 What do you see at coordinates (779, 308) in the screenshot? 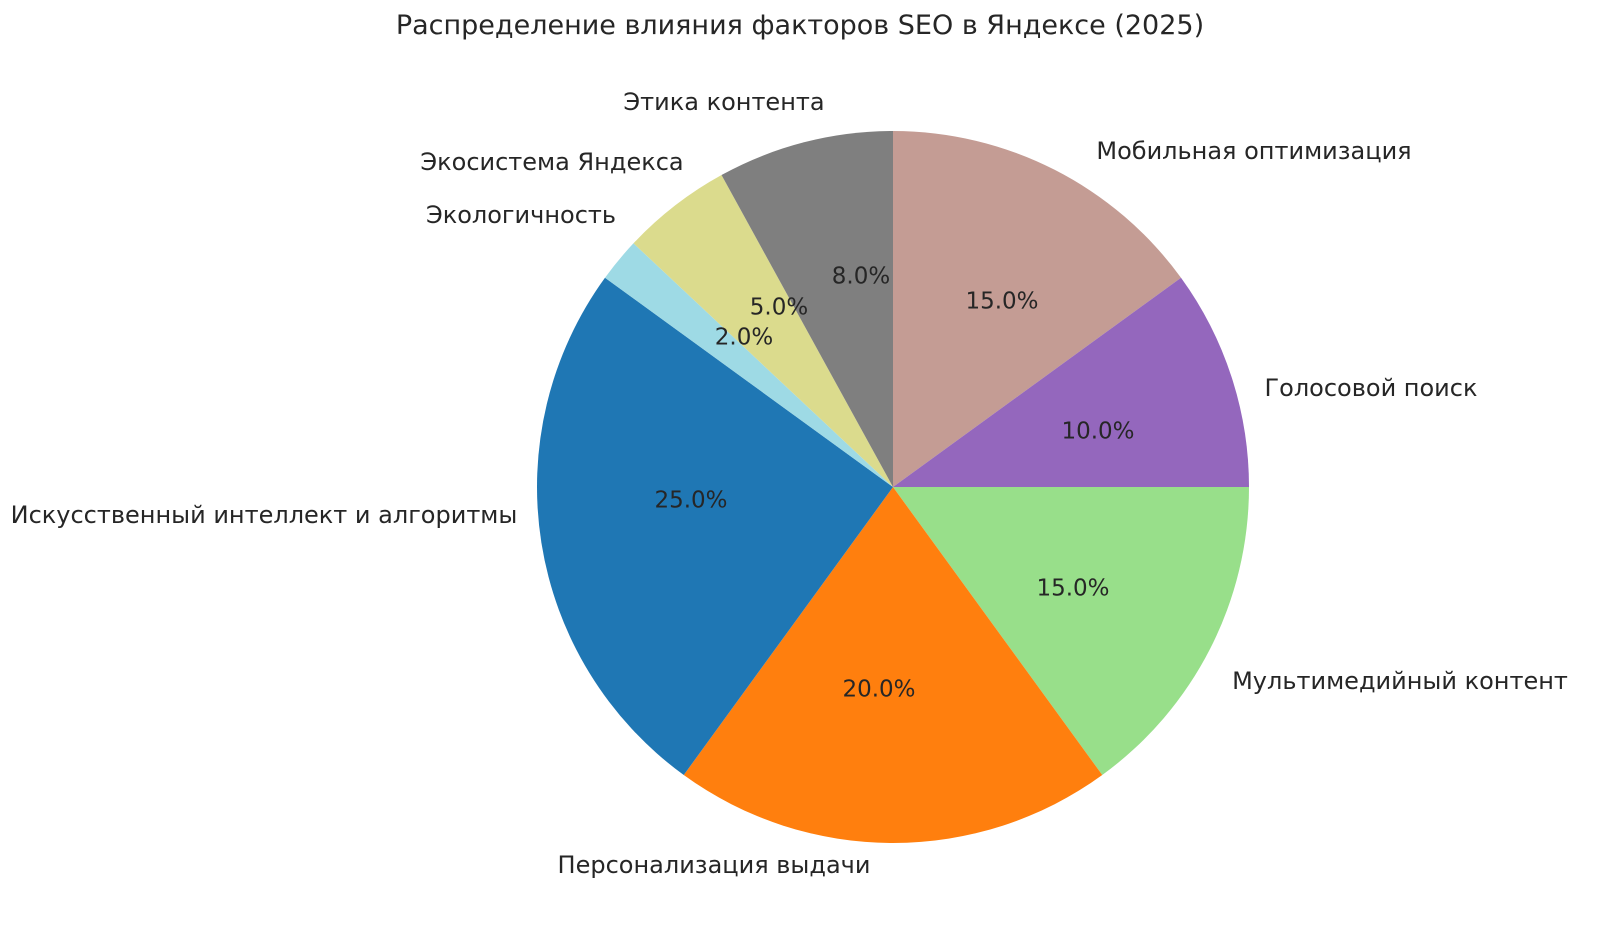
I see `pie-slice-percent: 5.0%` at bounding box center [779, 308].